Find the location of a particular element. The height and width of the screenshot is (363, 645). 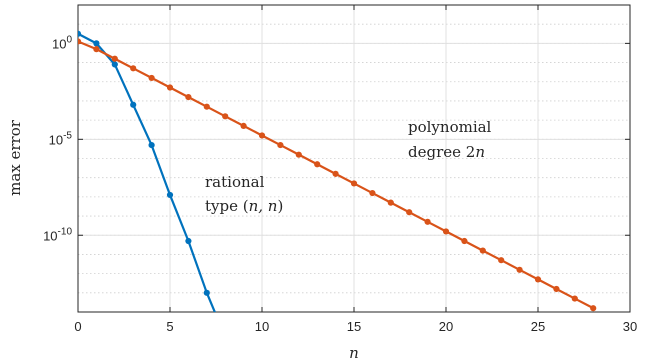

y-tick-exponent: -5 is located at coordinates (67, 135).